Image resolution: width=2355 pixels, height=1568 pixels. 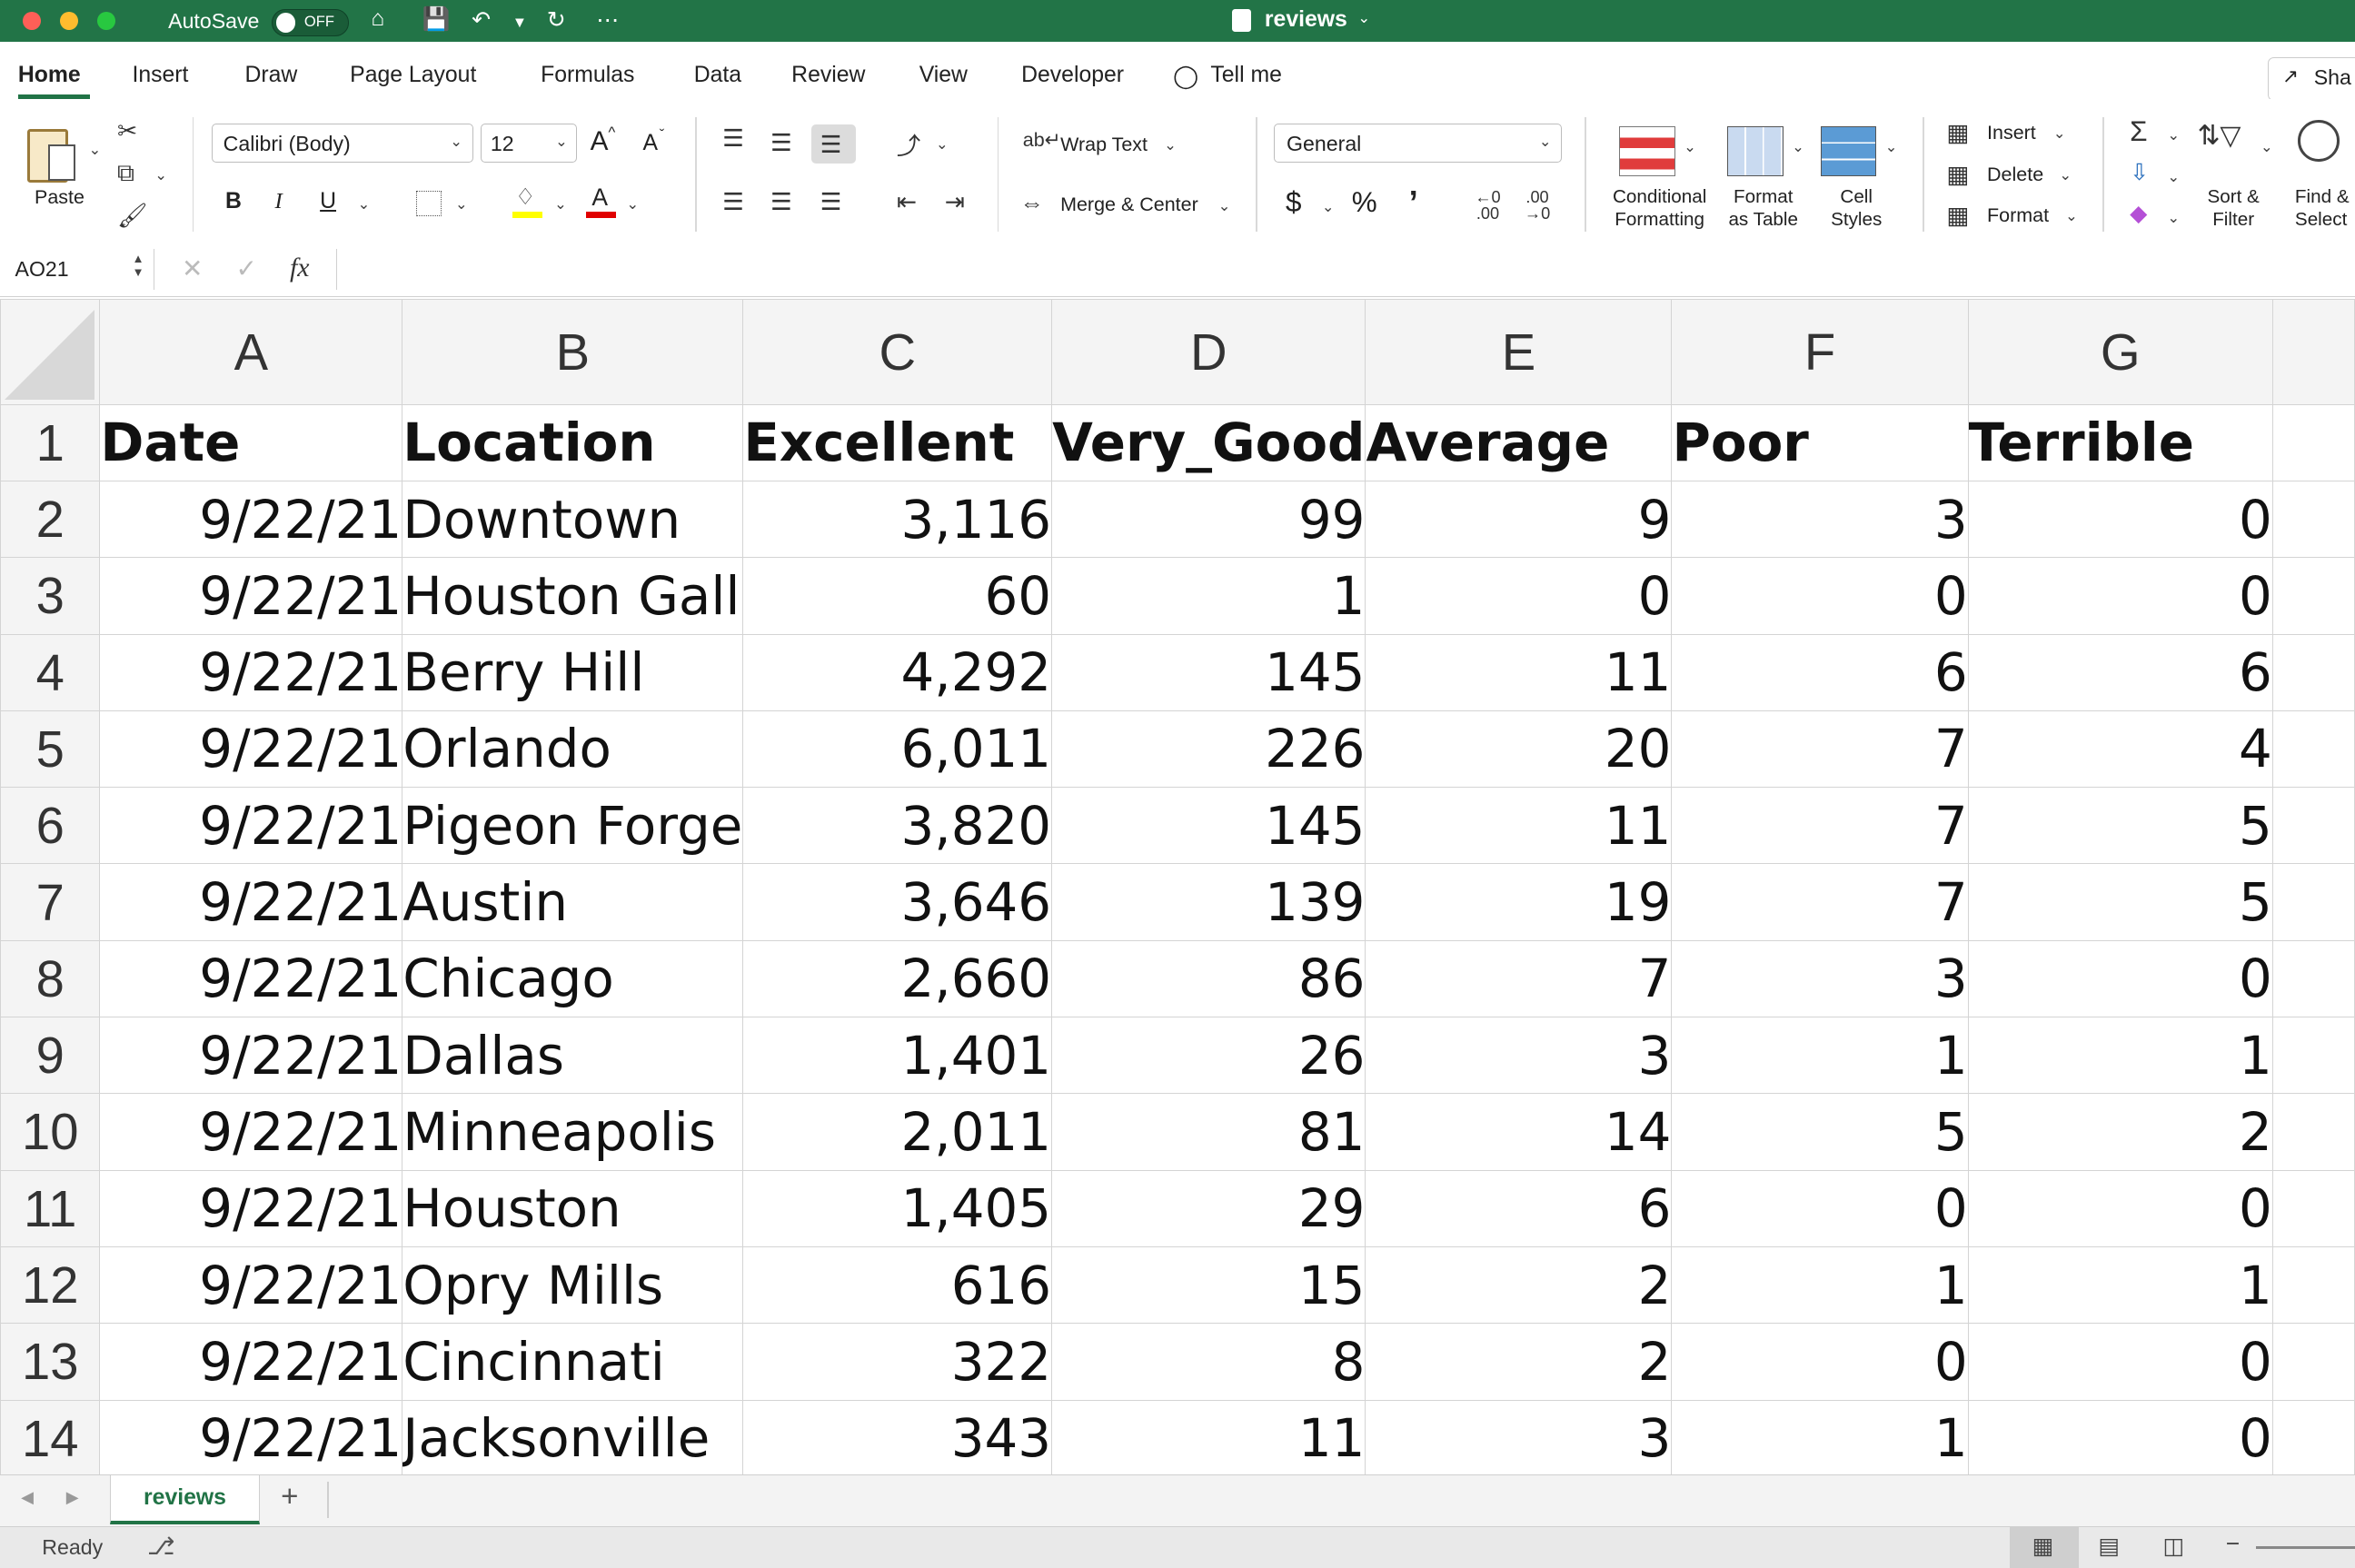 What do you see at coordinates (251, 351) in the screenshot?
I see `column-header-a: A` at bounding box center [251, 351].